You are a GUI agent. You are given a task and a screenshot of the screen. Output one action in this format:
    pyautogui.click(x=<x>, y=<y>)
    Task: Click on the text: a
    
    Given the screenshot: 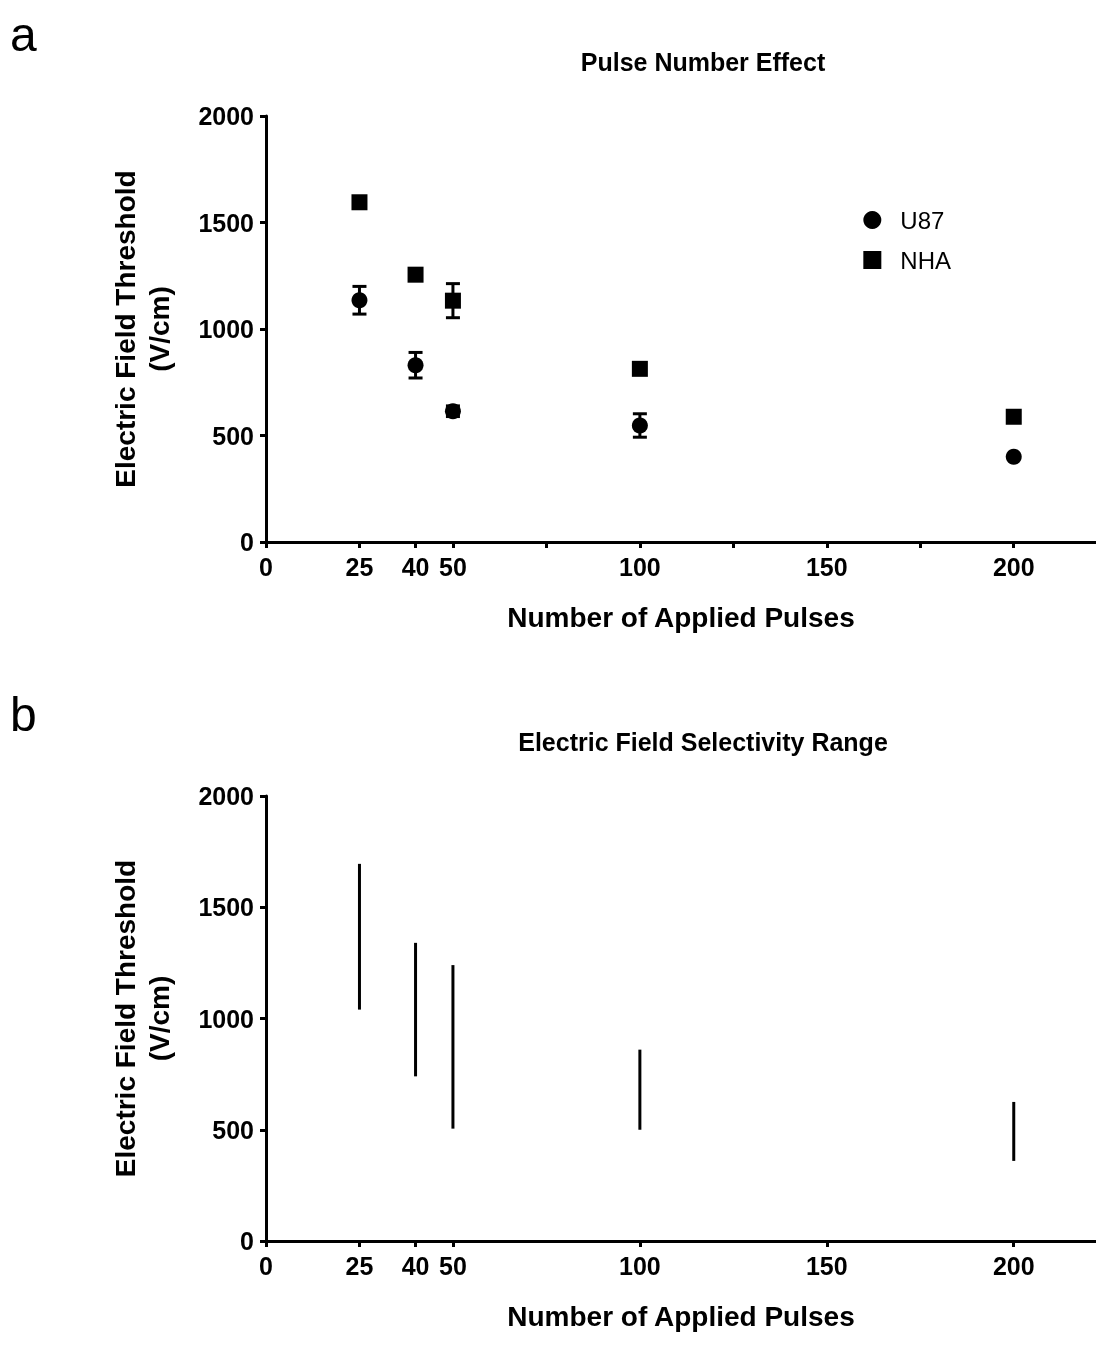 What is the action you would take?
    pyautogui.click(x=23, y=34)
    